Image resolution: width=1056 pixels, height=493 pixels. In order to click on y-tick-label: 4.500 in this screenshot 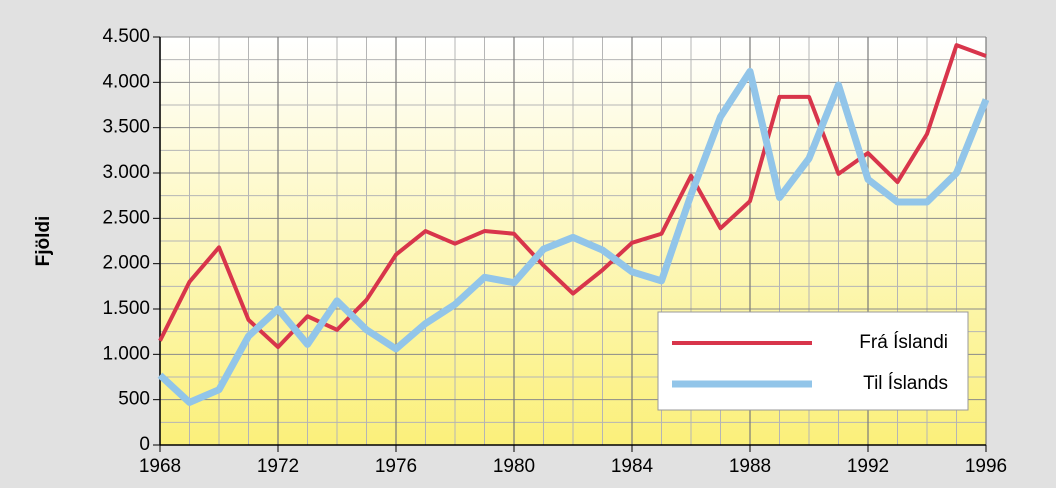, I will do `click(126, 36)`.